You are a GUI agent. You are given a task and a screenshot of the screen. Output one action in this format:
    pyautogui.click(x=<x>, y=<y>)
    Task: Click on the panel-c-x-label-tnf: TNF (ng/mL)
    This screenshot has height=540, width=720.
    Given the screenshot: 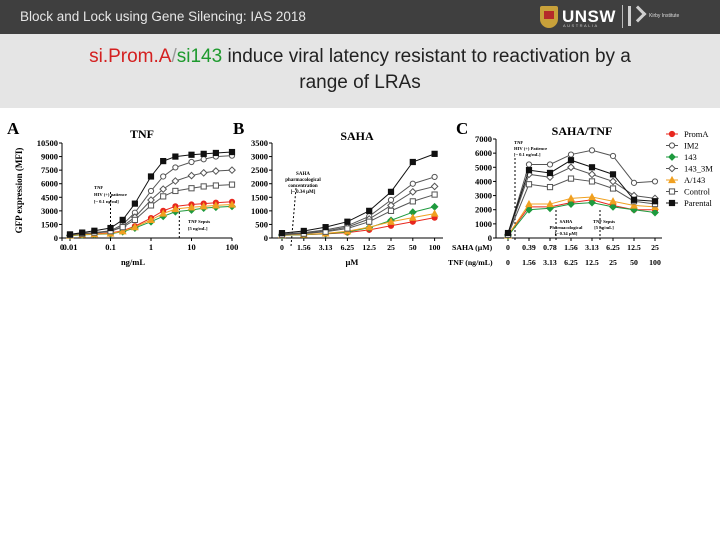 What is the action you would take?
    pyautogui.click(x=470, y=262)
    